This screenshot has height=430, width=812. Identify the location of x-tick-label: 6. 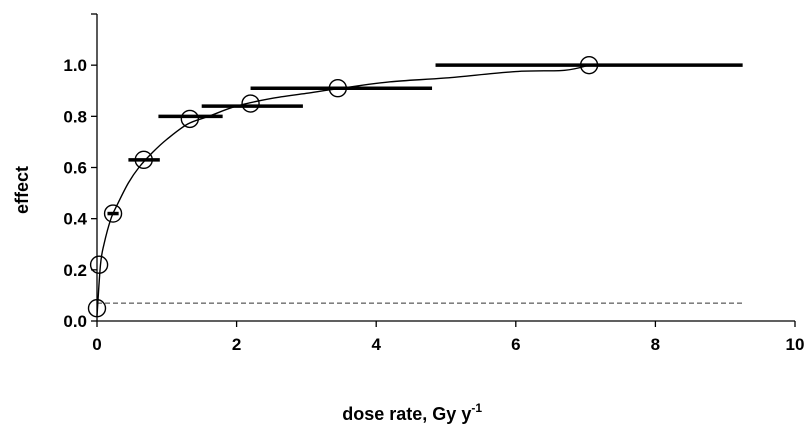
(515, 344).